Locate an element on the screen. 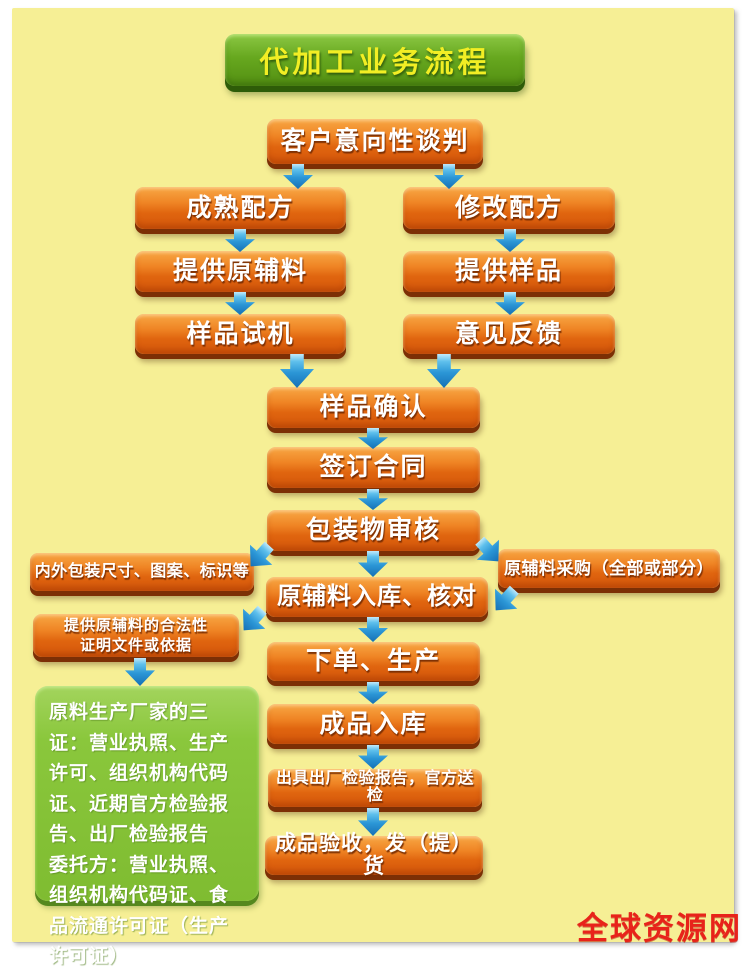 Image resolution: width=750 pixels, height=973 pixels. node-material-storage: 原辅料入库、核对 is located at coordinates (377, 597).